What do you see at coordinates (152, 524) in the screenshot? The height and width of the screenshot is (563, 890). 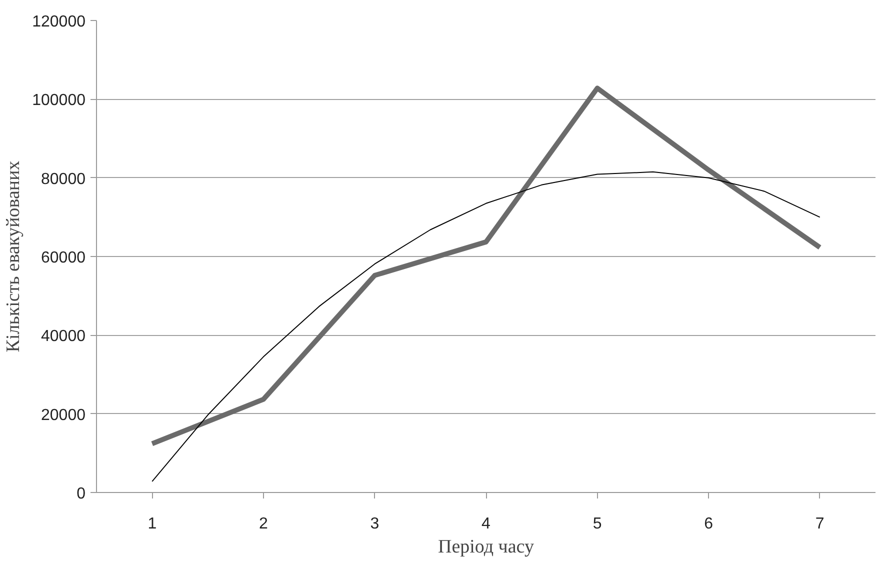 I see `x-tick-label: 1` at bounding box center [152, 524].